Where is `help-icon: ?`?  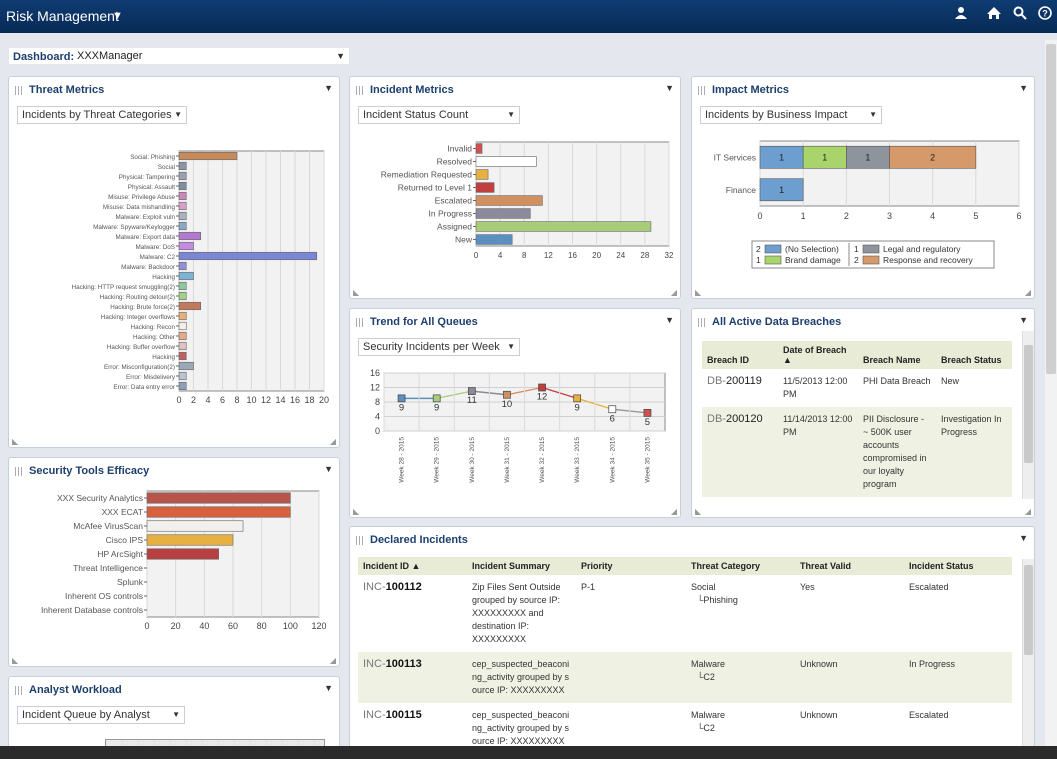
help-icon: ? is located at coordinates (1045, 15).